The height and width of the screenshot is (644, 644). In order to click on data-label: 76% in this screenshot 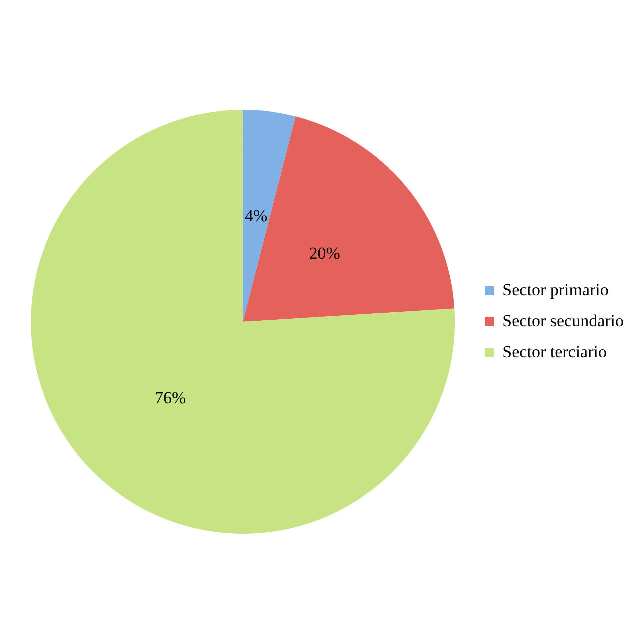, I will do `click(170, 398)`.